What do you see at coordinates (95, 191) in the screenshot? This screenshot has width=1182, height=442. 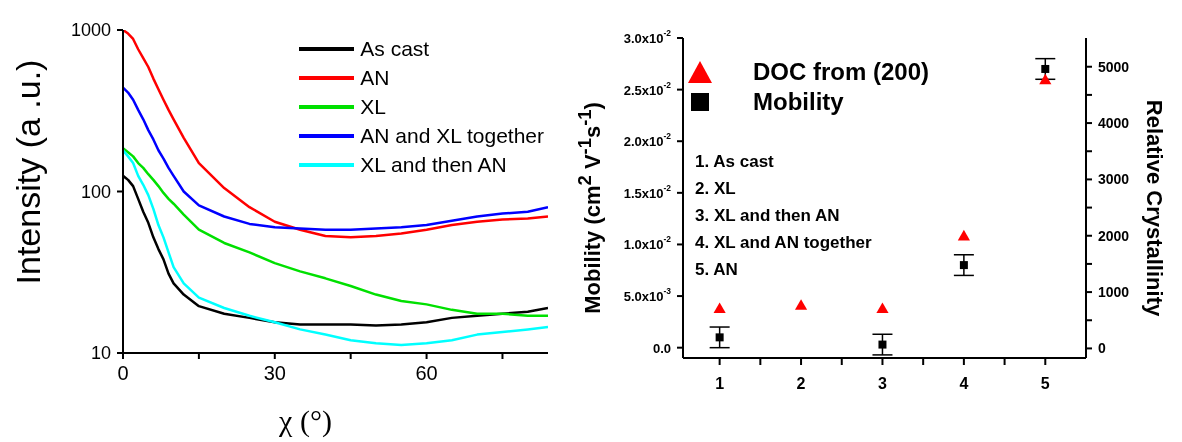 I see `y-tick-label: 100` at bounding box center [95, 191].